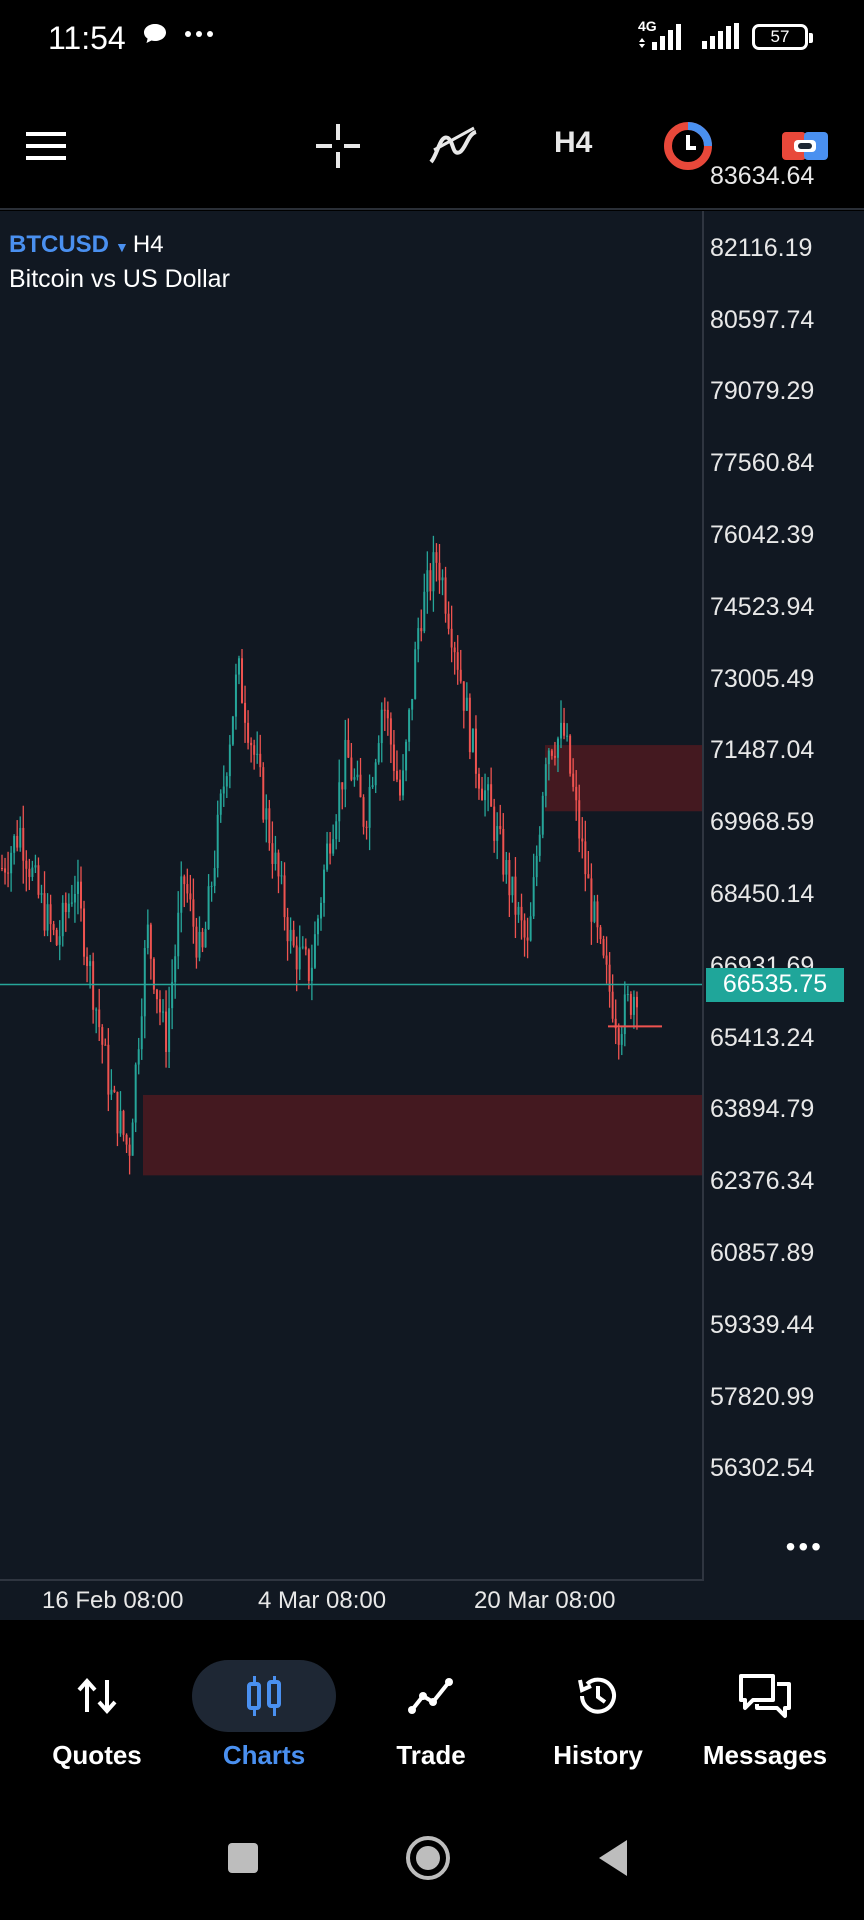 This screenshot has width=864, height=1920. Describe the element at coordinates (97, 1720) in the screenshot. I see `nav-quotes: Quotes` at that location.